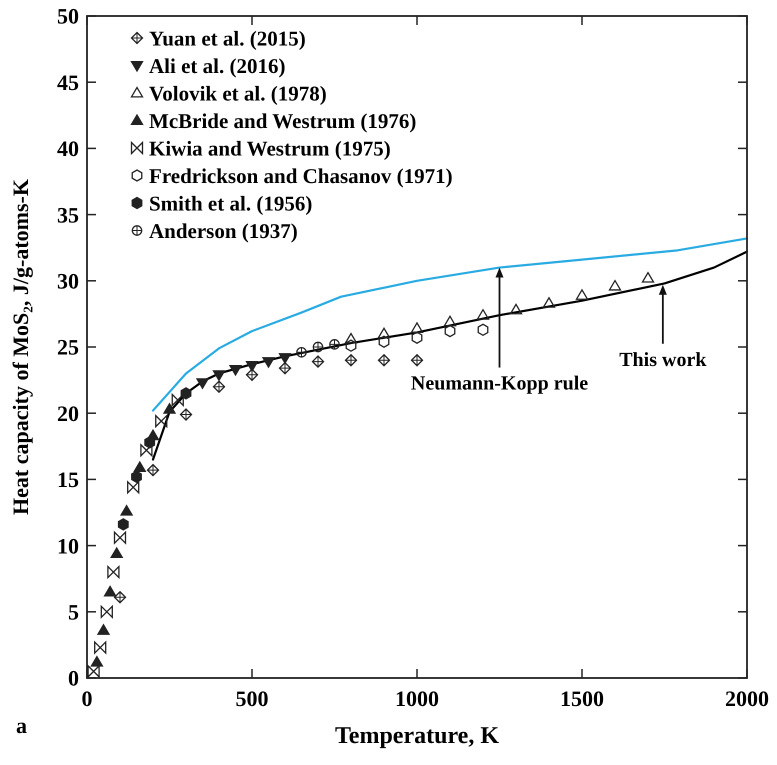 The image size is (777, 765). Describe the element at coordinates (68, 413) in the screenshot. I see `y-tick-label: 20` at that location.